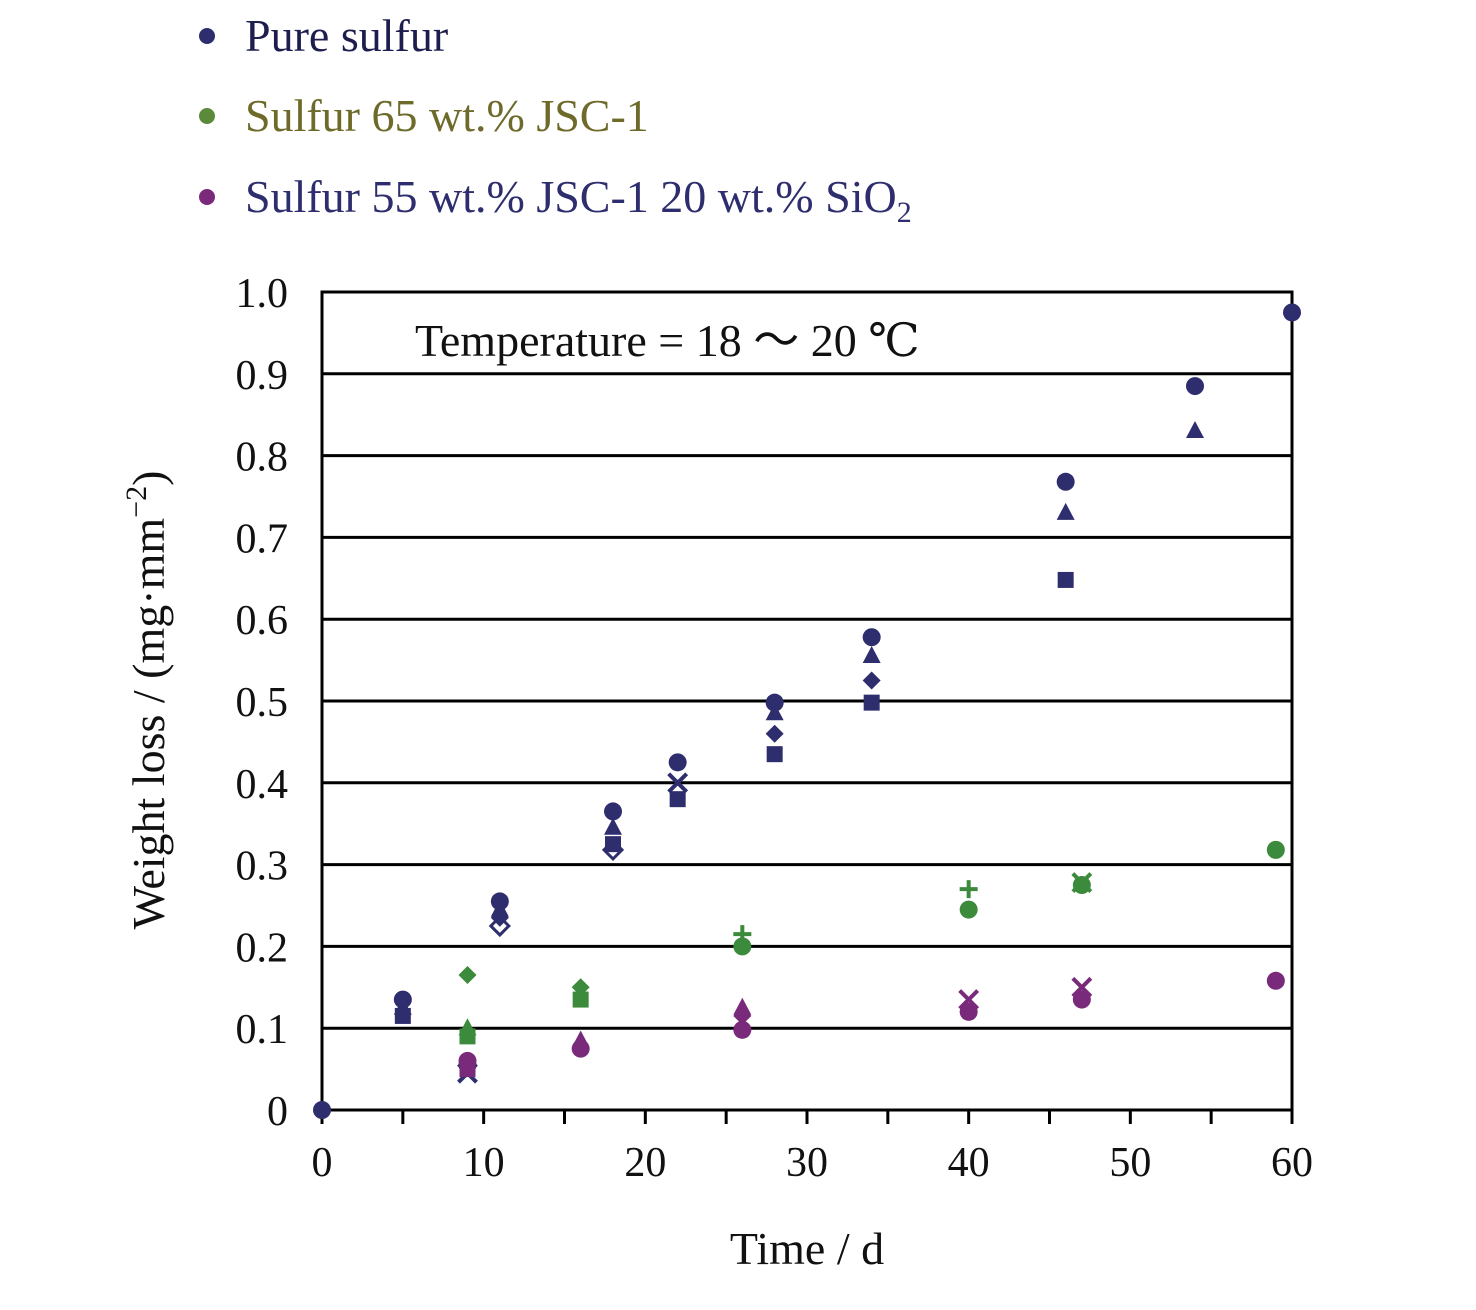 The height and width of the screenshot is (1310, 1476). What do you see at coordinates (207, 116) in the screenshot?
I see `legend-marker-sulfur-jsc1` at bounding box center [207, 116].